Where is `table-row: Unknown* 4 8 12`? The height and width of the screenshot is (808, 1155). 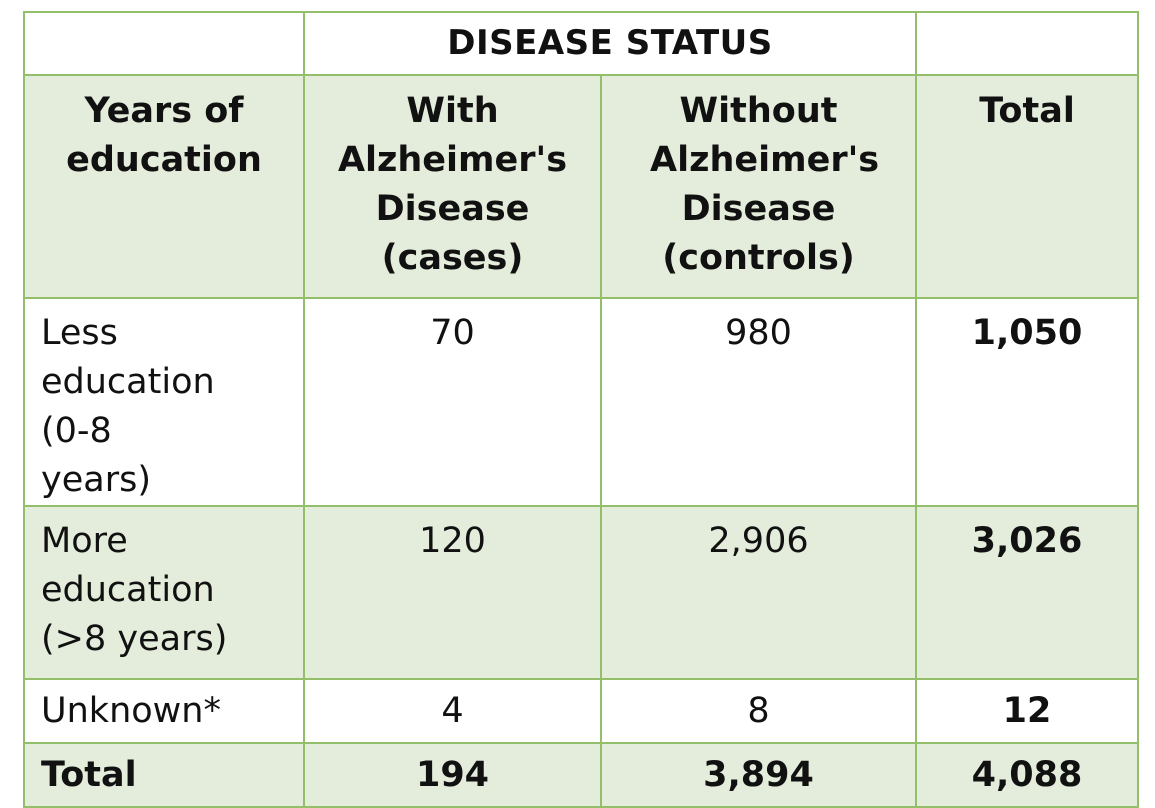 table-row: Unknown* 4 8 12 is located at coordinates (581, 711).